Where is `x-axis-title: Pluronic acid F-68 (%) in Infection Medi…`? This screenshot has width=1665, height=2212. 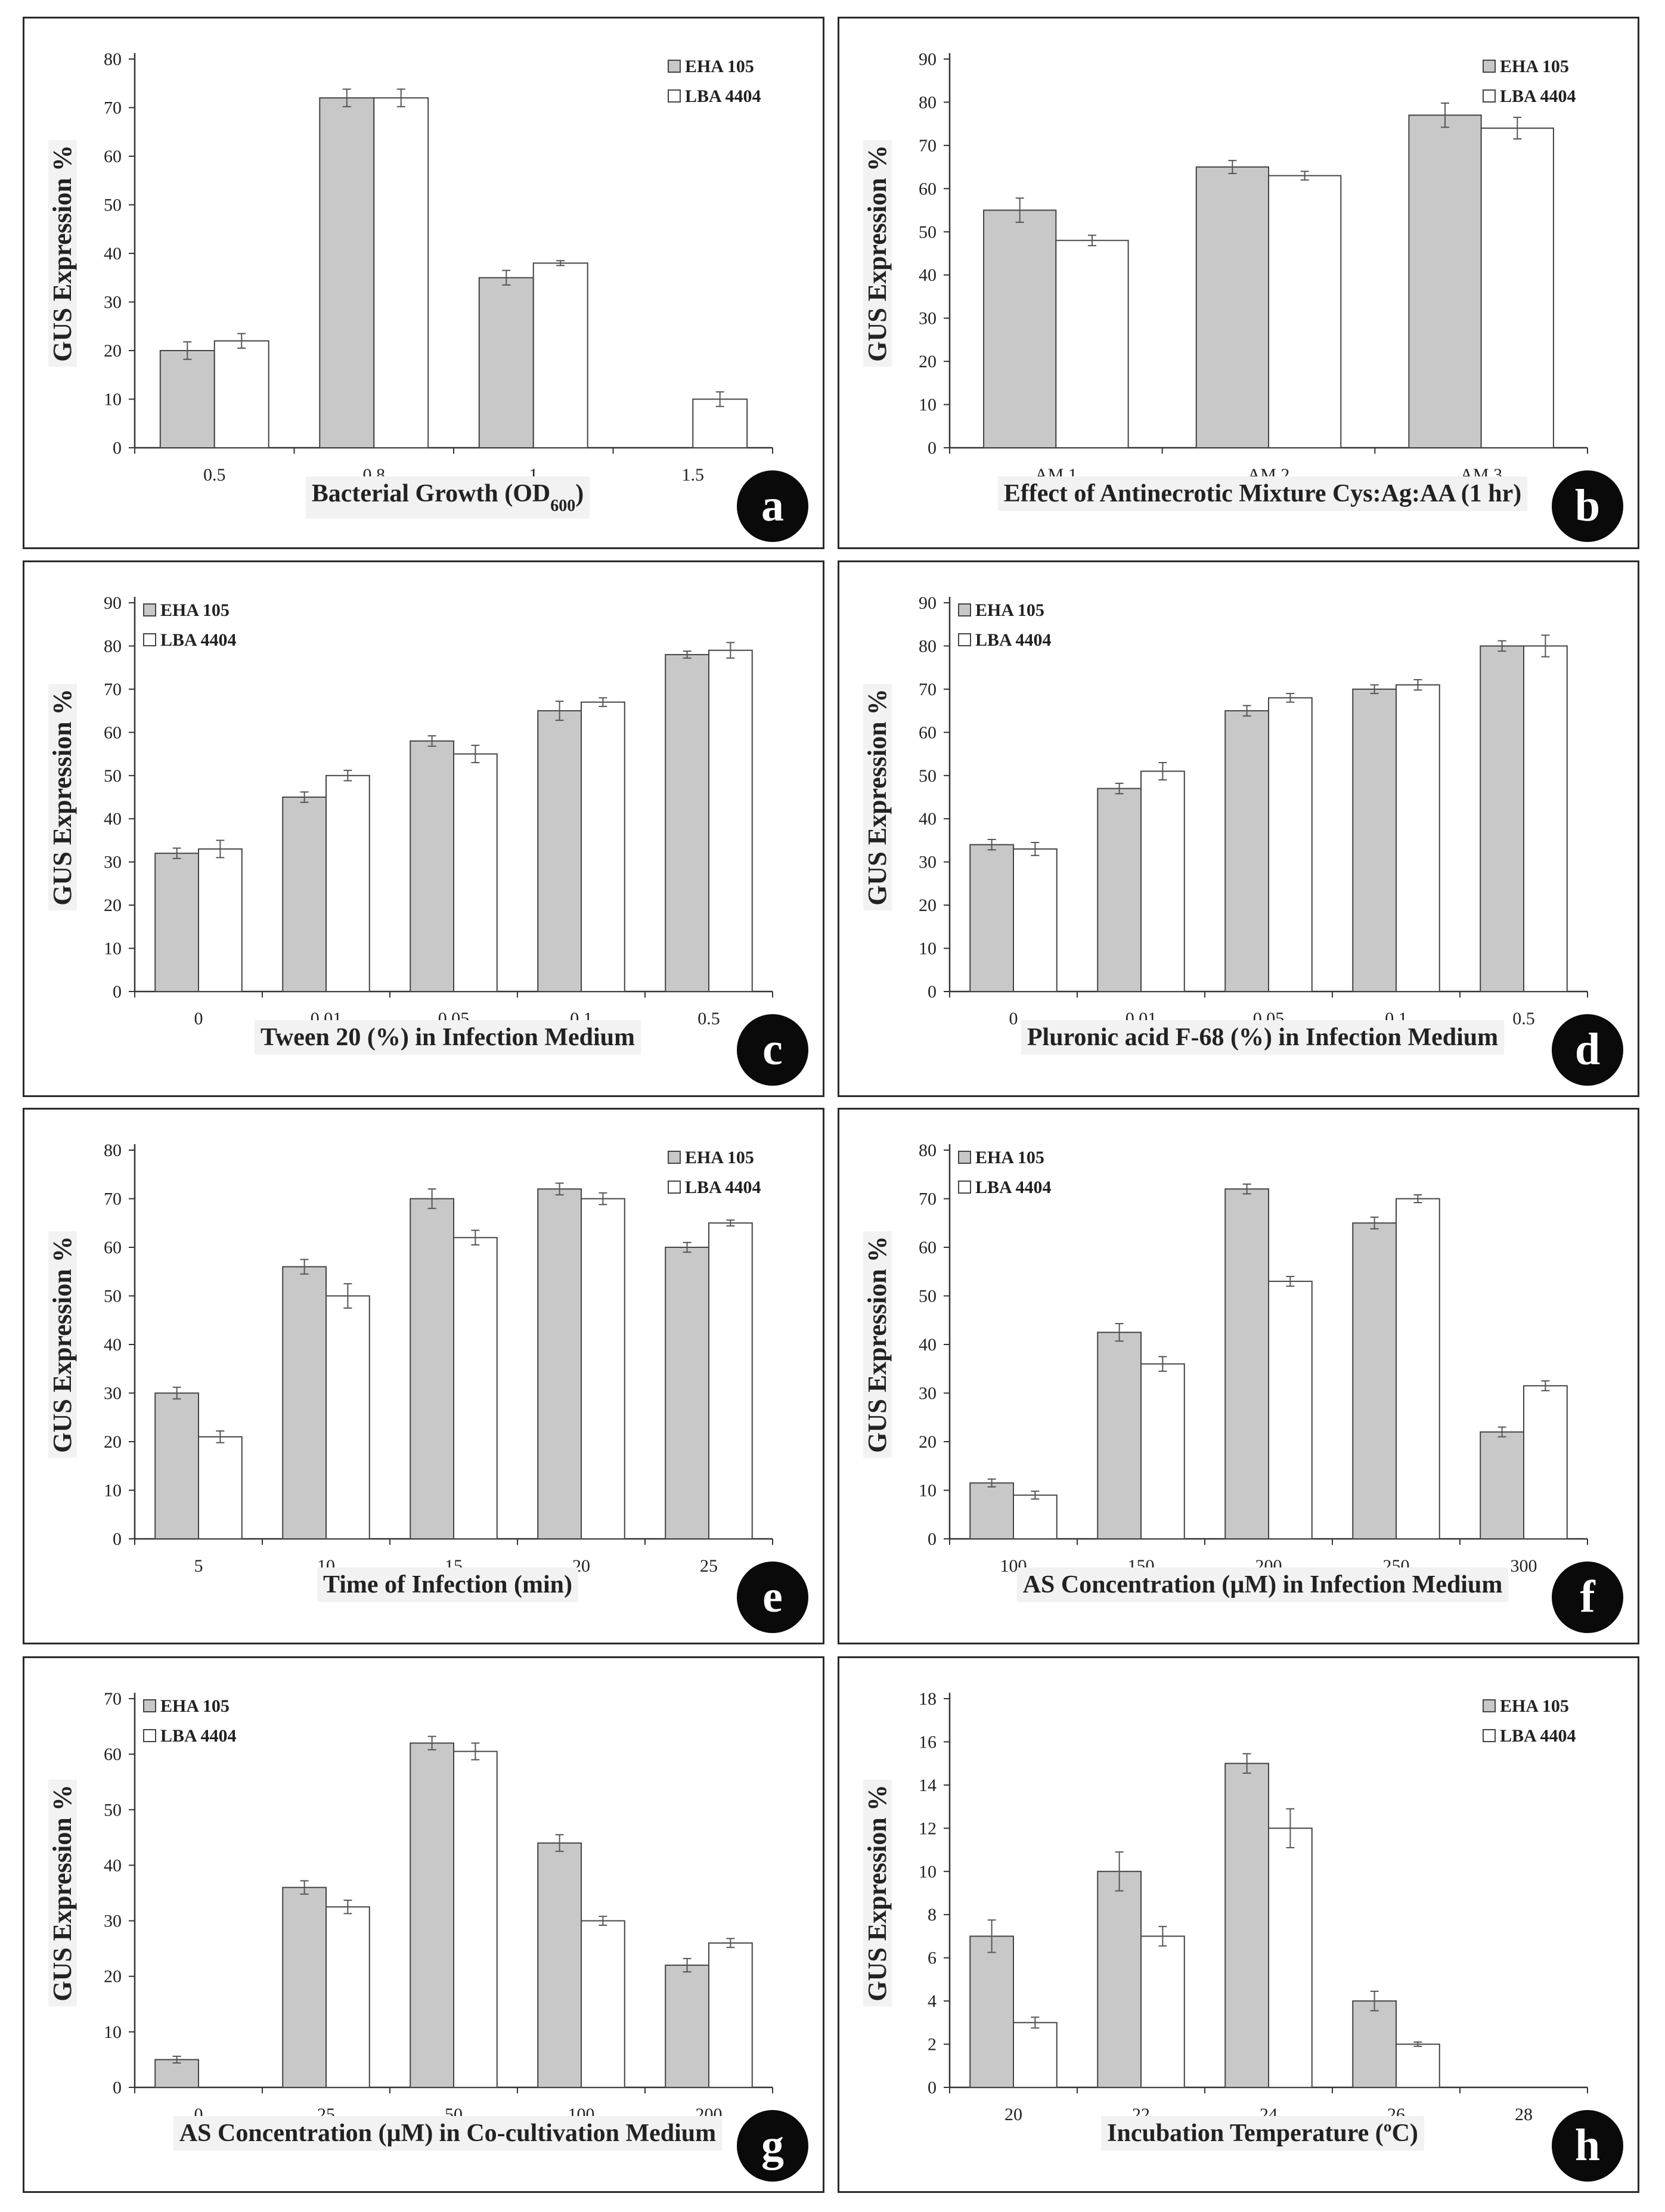 x-axis-title: Pluronic acid F-68 (%) in Infection Medi… is located at coordinates (1263, 1037).